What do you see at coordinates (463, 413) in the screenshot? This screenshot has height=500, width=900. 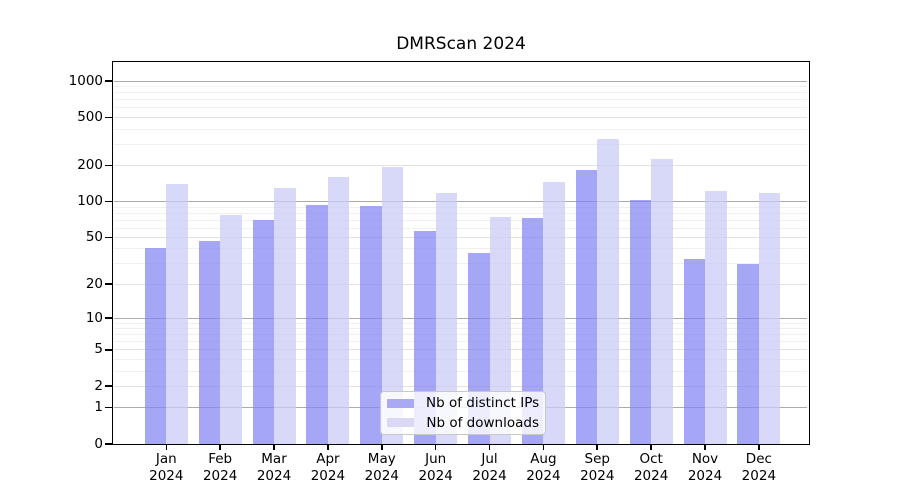 I see `legend: Nb of distinct IPs Nb of downloads` at bounding box center [463, 413].